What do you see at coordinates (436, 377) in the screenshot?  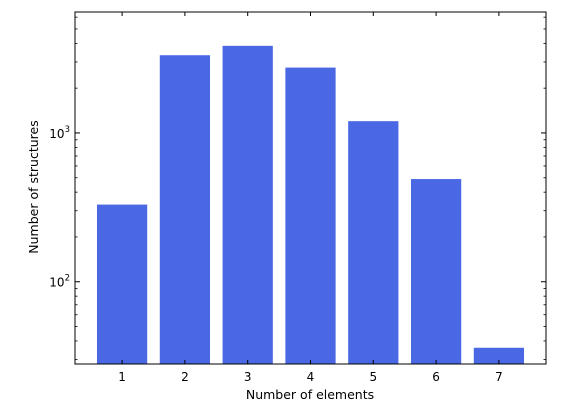 I see `x-tick-label: 6` at bounding box center [436, 377].